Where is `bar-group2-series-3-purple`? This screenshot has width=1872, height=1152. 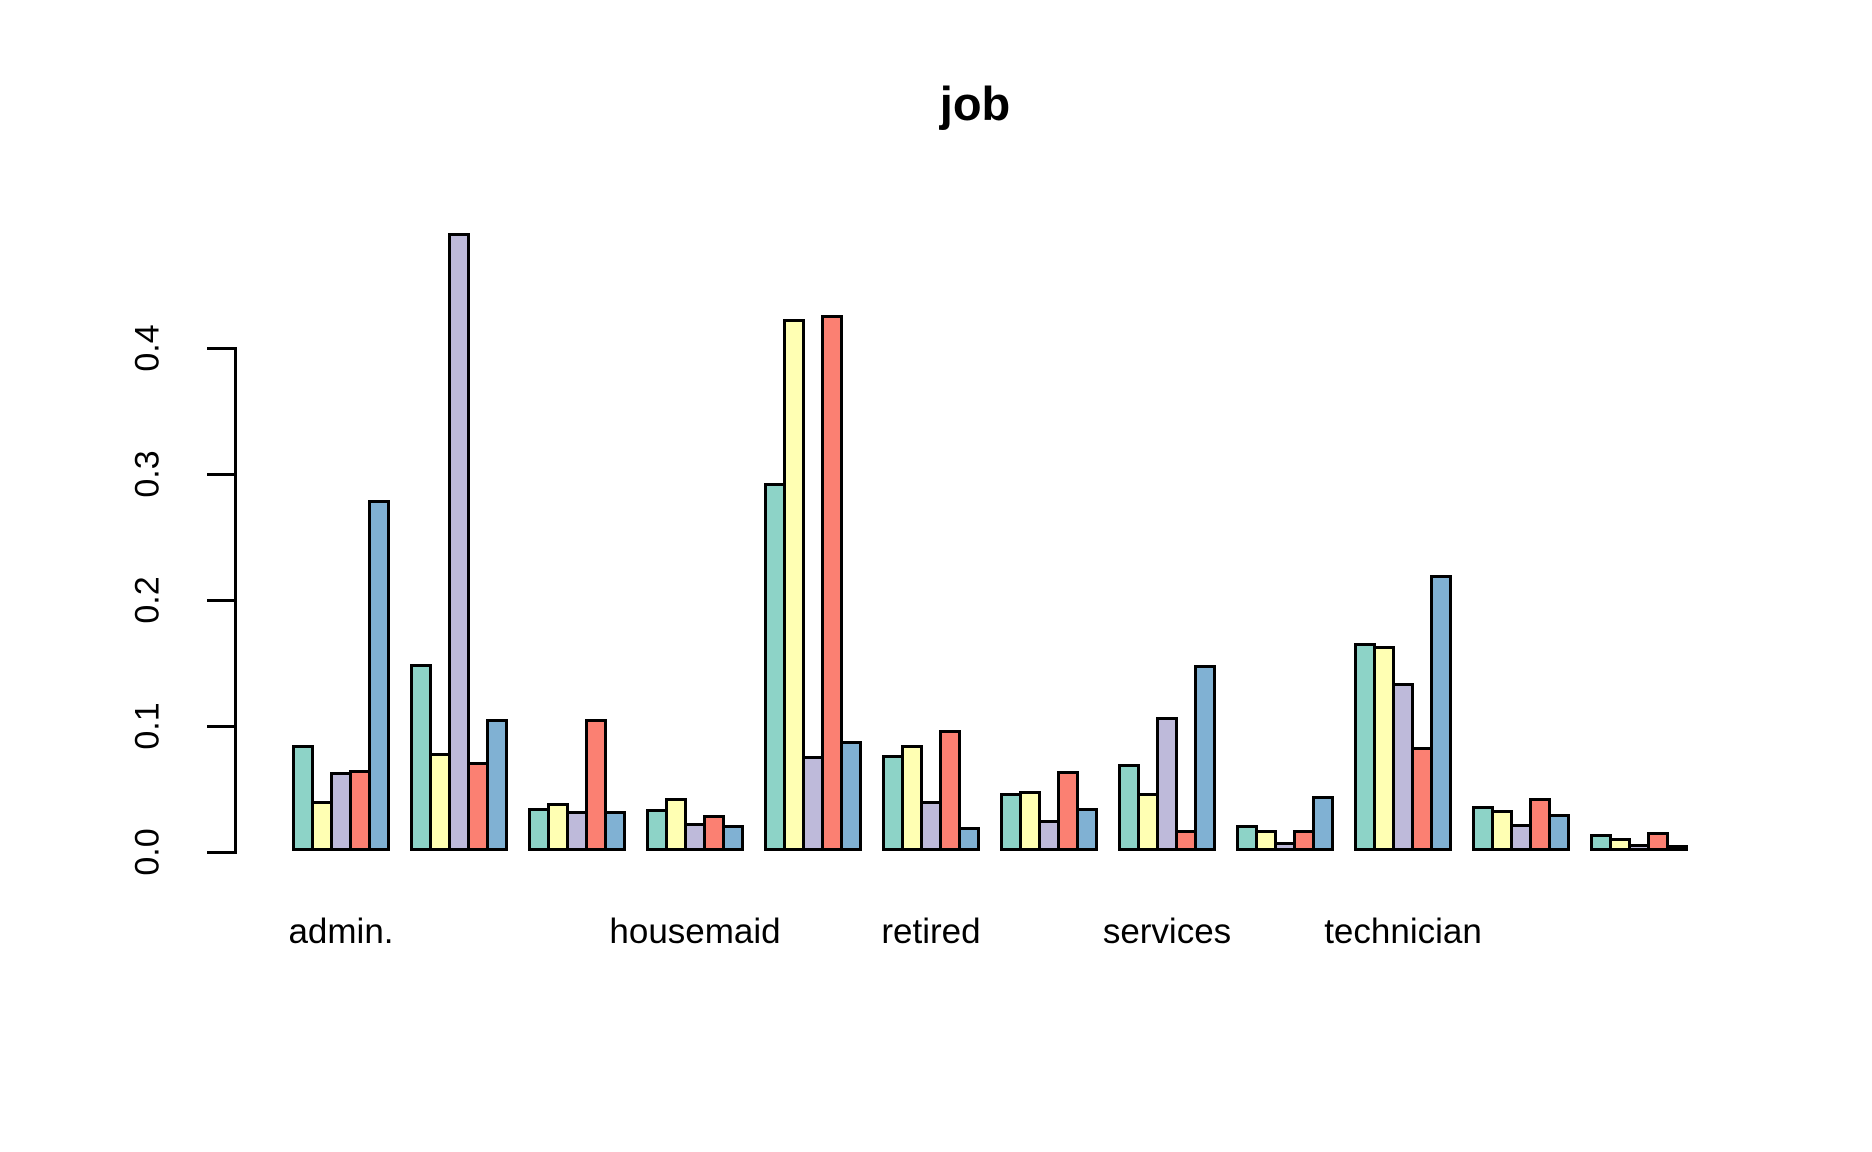 bar-group2-series-3-purple is located at coordinates (459, 542).